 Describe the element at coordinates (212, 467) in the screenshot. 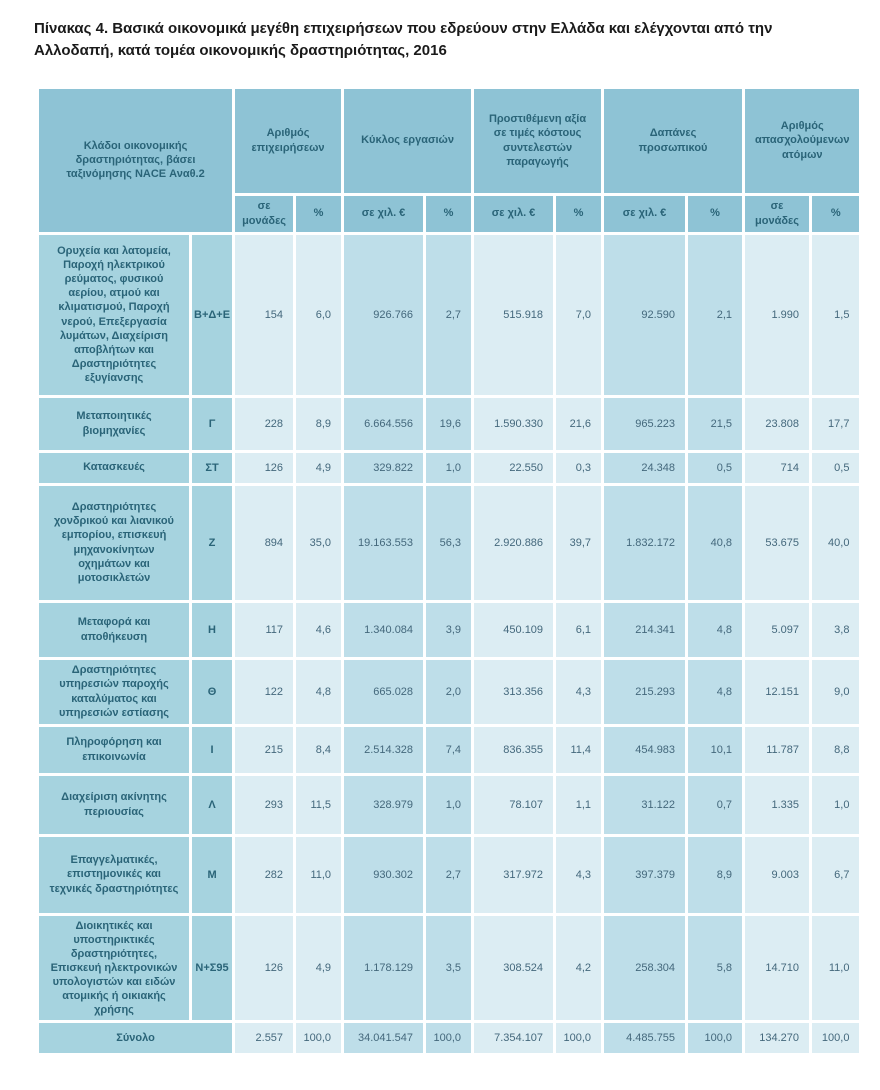

I see `nace-code-cell: ΣΤ` at that location.